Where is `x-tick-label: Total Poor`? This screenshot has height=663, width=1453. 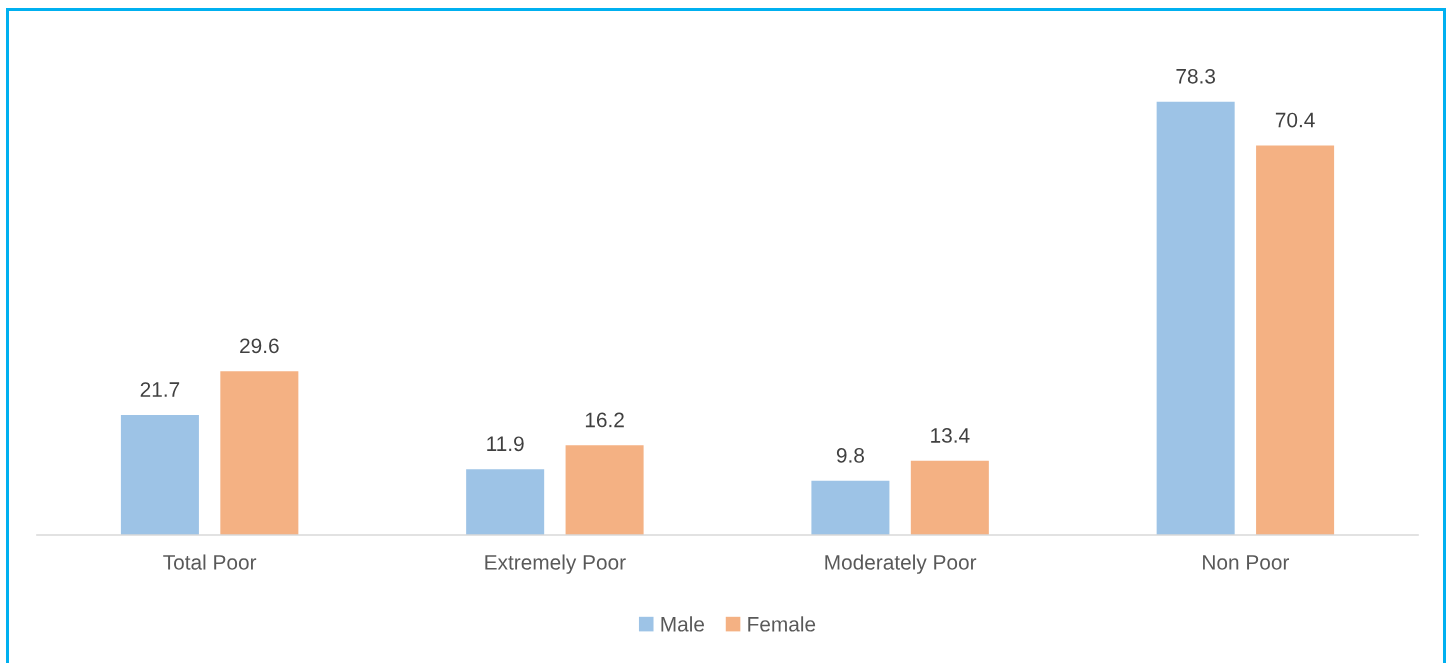 x-tick-label: Total Poor is located at coordinates (210, 562).